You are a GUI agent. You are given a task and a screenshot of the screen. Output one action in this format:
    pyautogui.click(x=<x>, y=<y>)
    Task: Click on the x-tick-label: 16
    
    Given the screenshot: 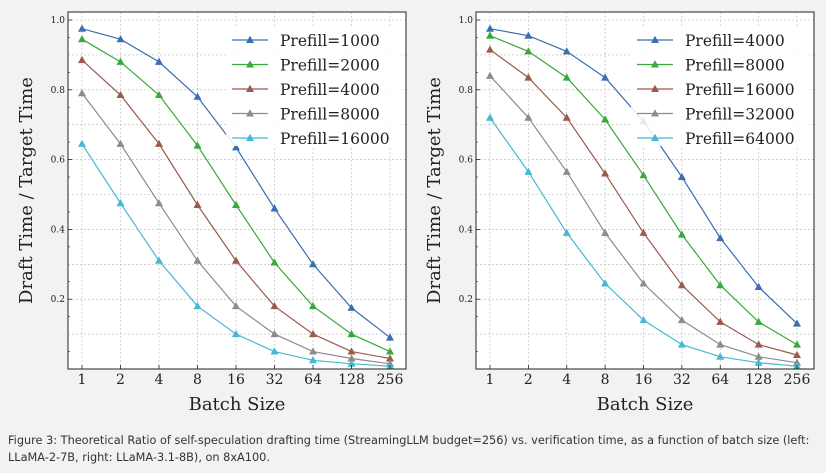 What is the action you would take?
    pyautogui.click(x=236, y=380)
    